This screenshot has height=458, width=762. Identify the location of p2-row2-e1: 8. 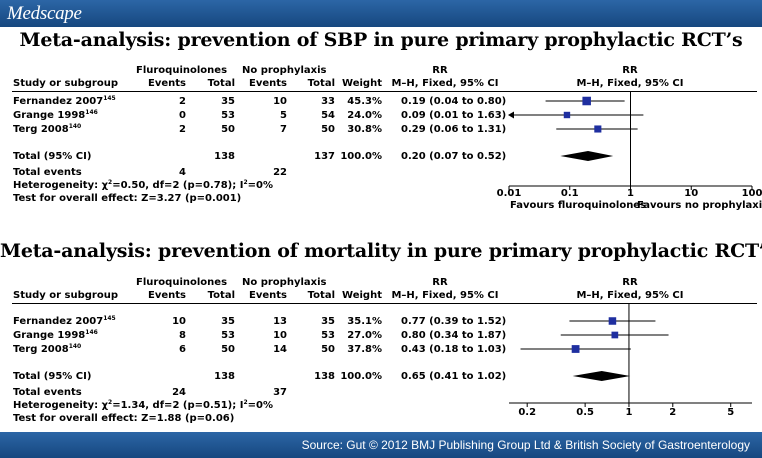
(182, 335).